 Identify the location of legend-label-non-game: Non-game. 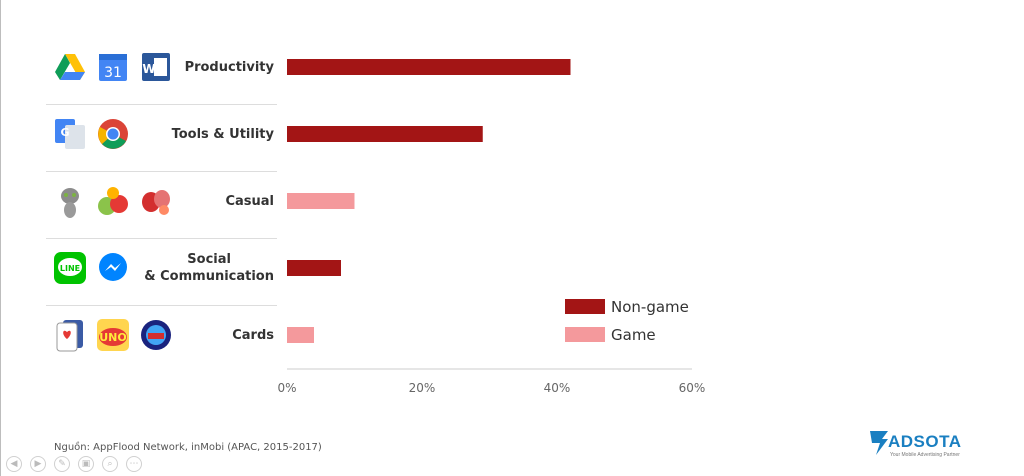
(650, 307).